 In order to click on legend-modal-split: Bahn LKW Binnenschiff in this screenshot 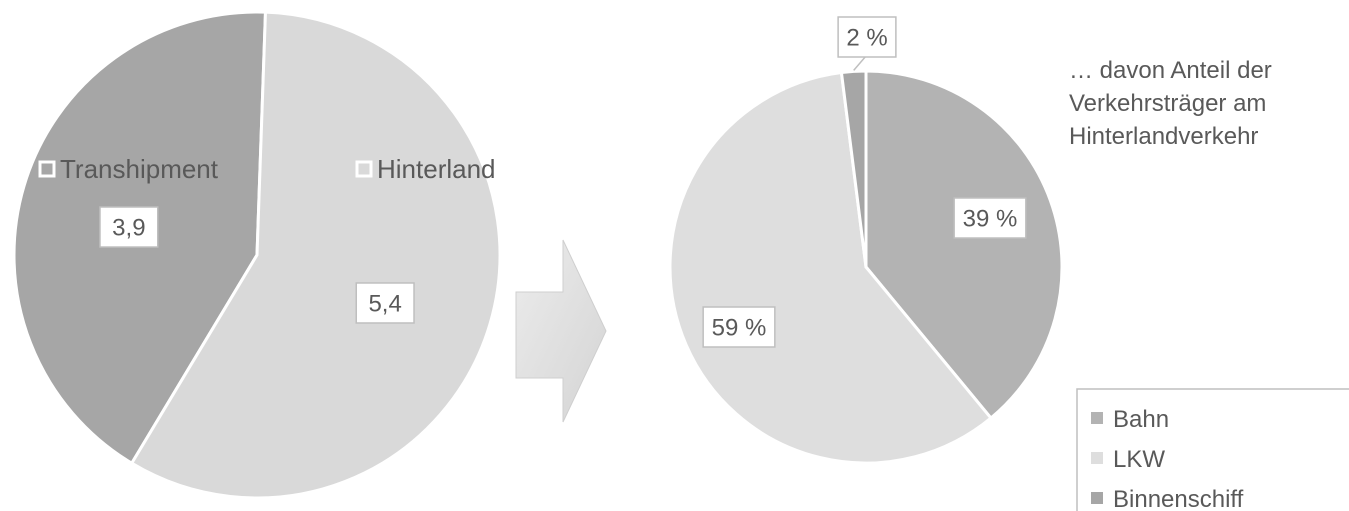, I will do `click(1212, 449)`.